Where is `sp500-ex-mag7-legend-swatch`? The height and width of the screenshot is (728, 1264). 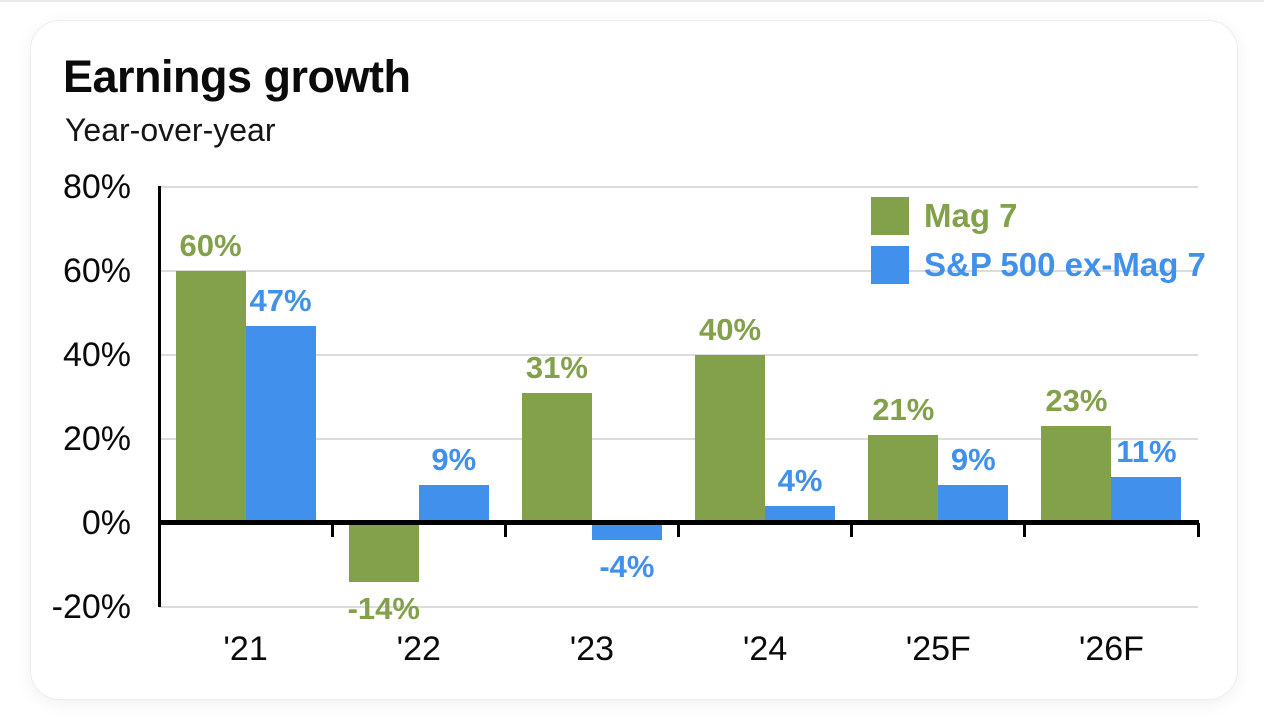
sp500-ex-mag7-legend-swatch is located at coordinates (890, 265).